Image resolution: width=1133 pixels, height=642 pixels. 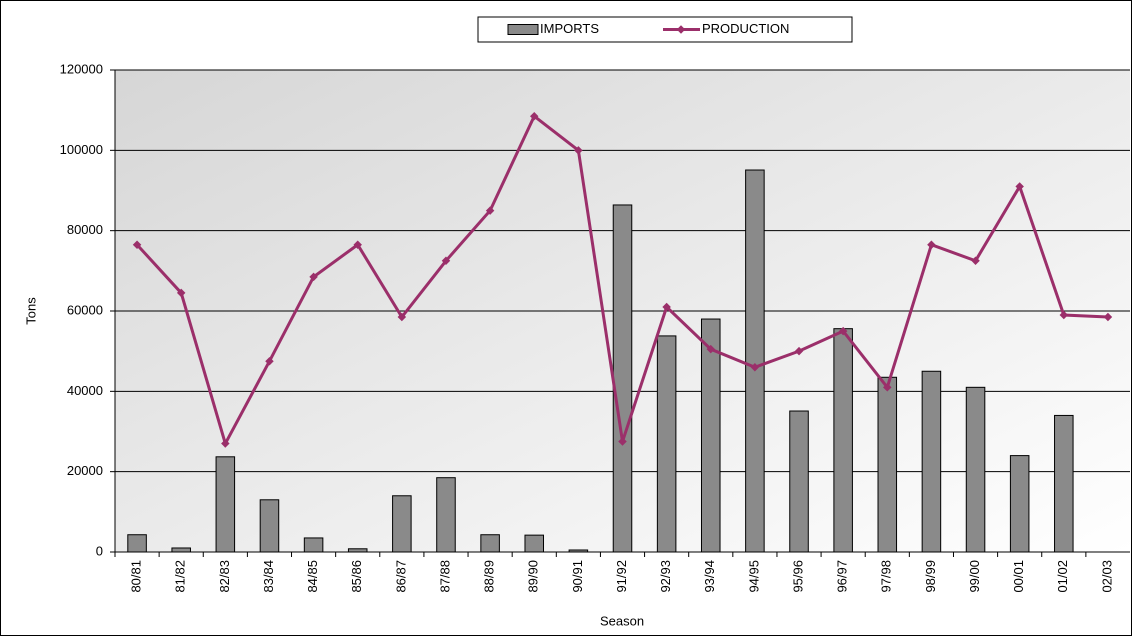 What do you see at coordinates (85, 229) in the screenshot?
I see `y-tick-label: 80000` at bounding box center [85, 229].